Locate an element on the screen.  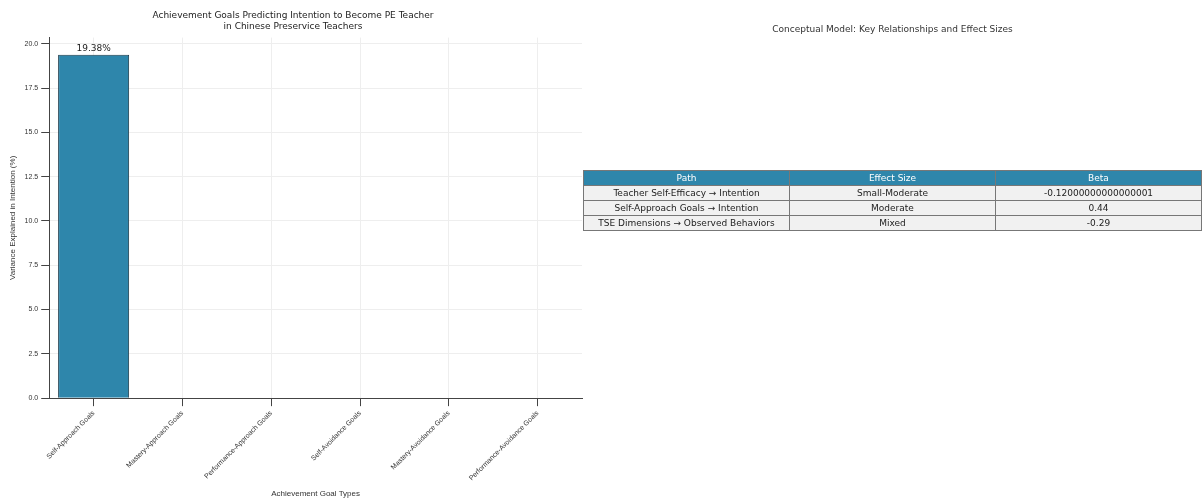
y-axis-title: Variance Explained in Intention (%) is located at coordinates (12, 218).